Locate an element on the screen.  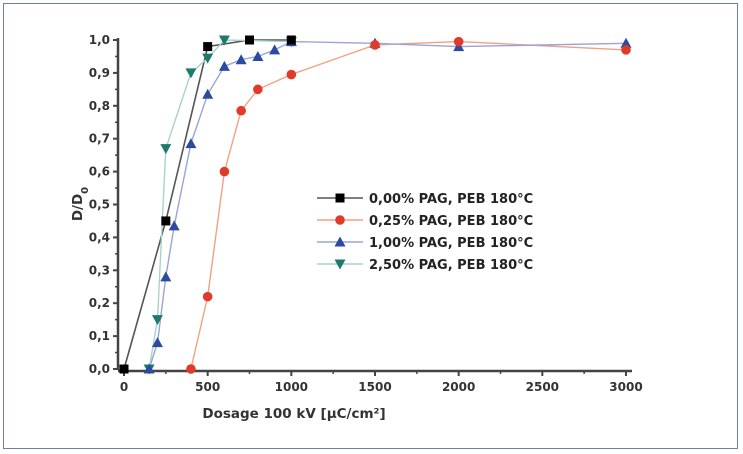
legend-item: 0,25% PAG, PEB 180°C is located at coordinates (425, 221).